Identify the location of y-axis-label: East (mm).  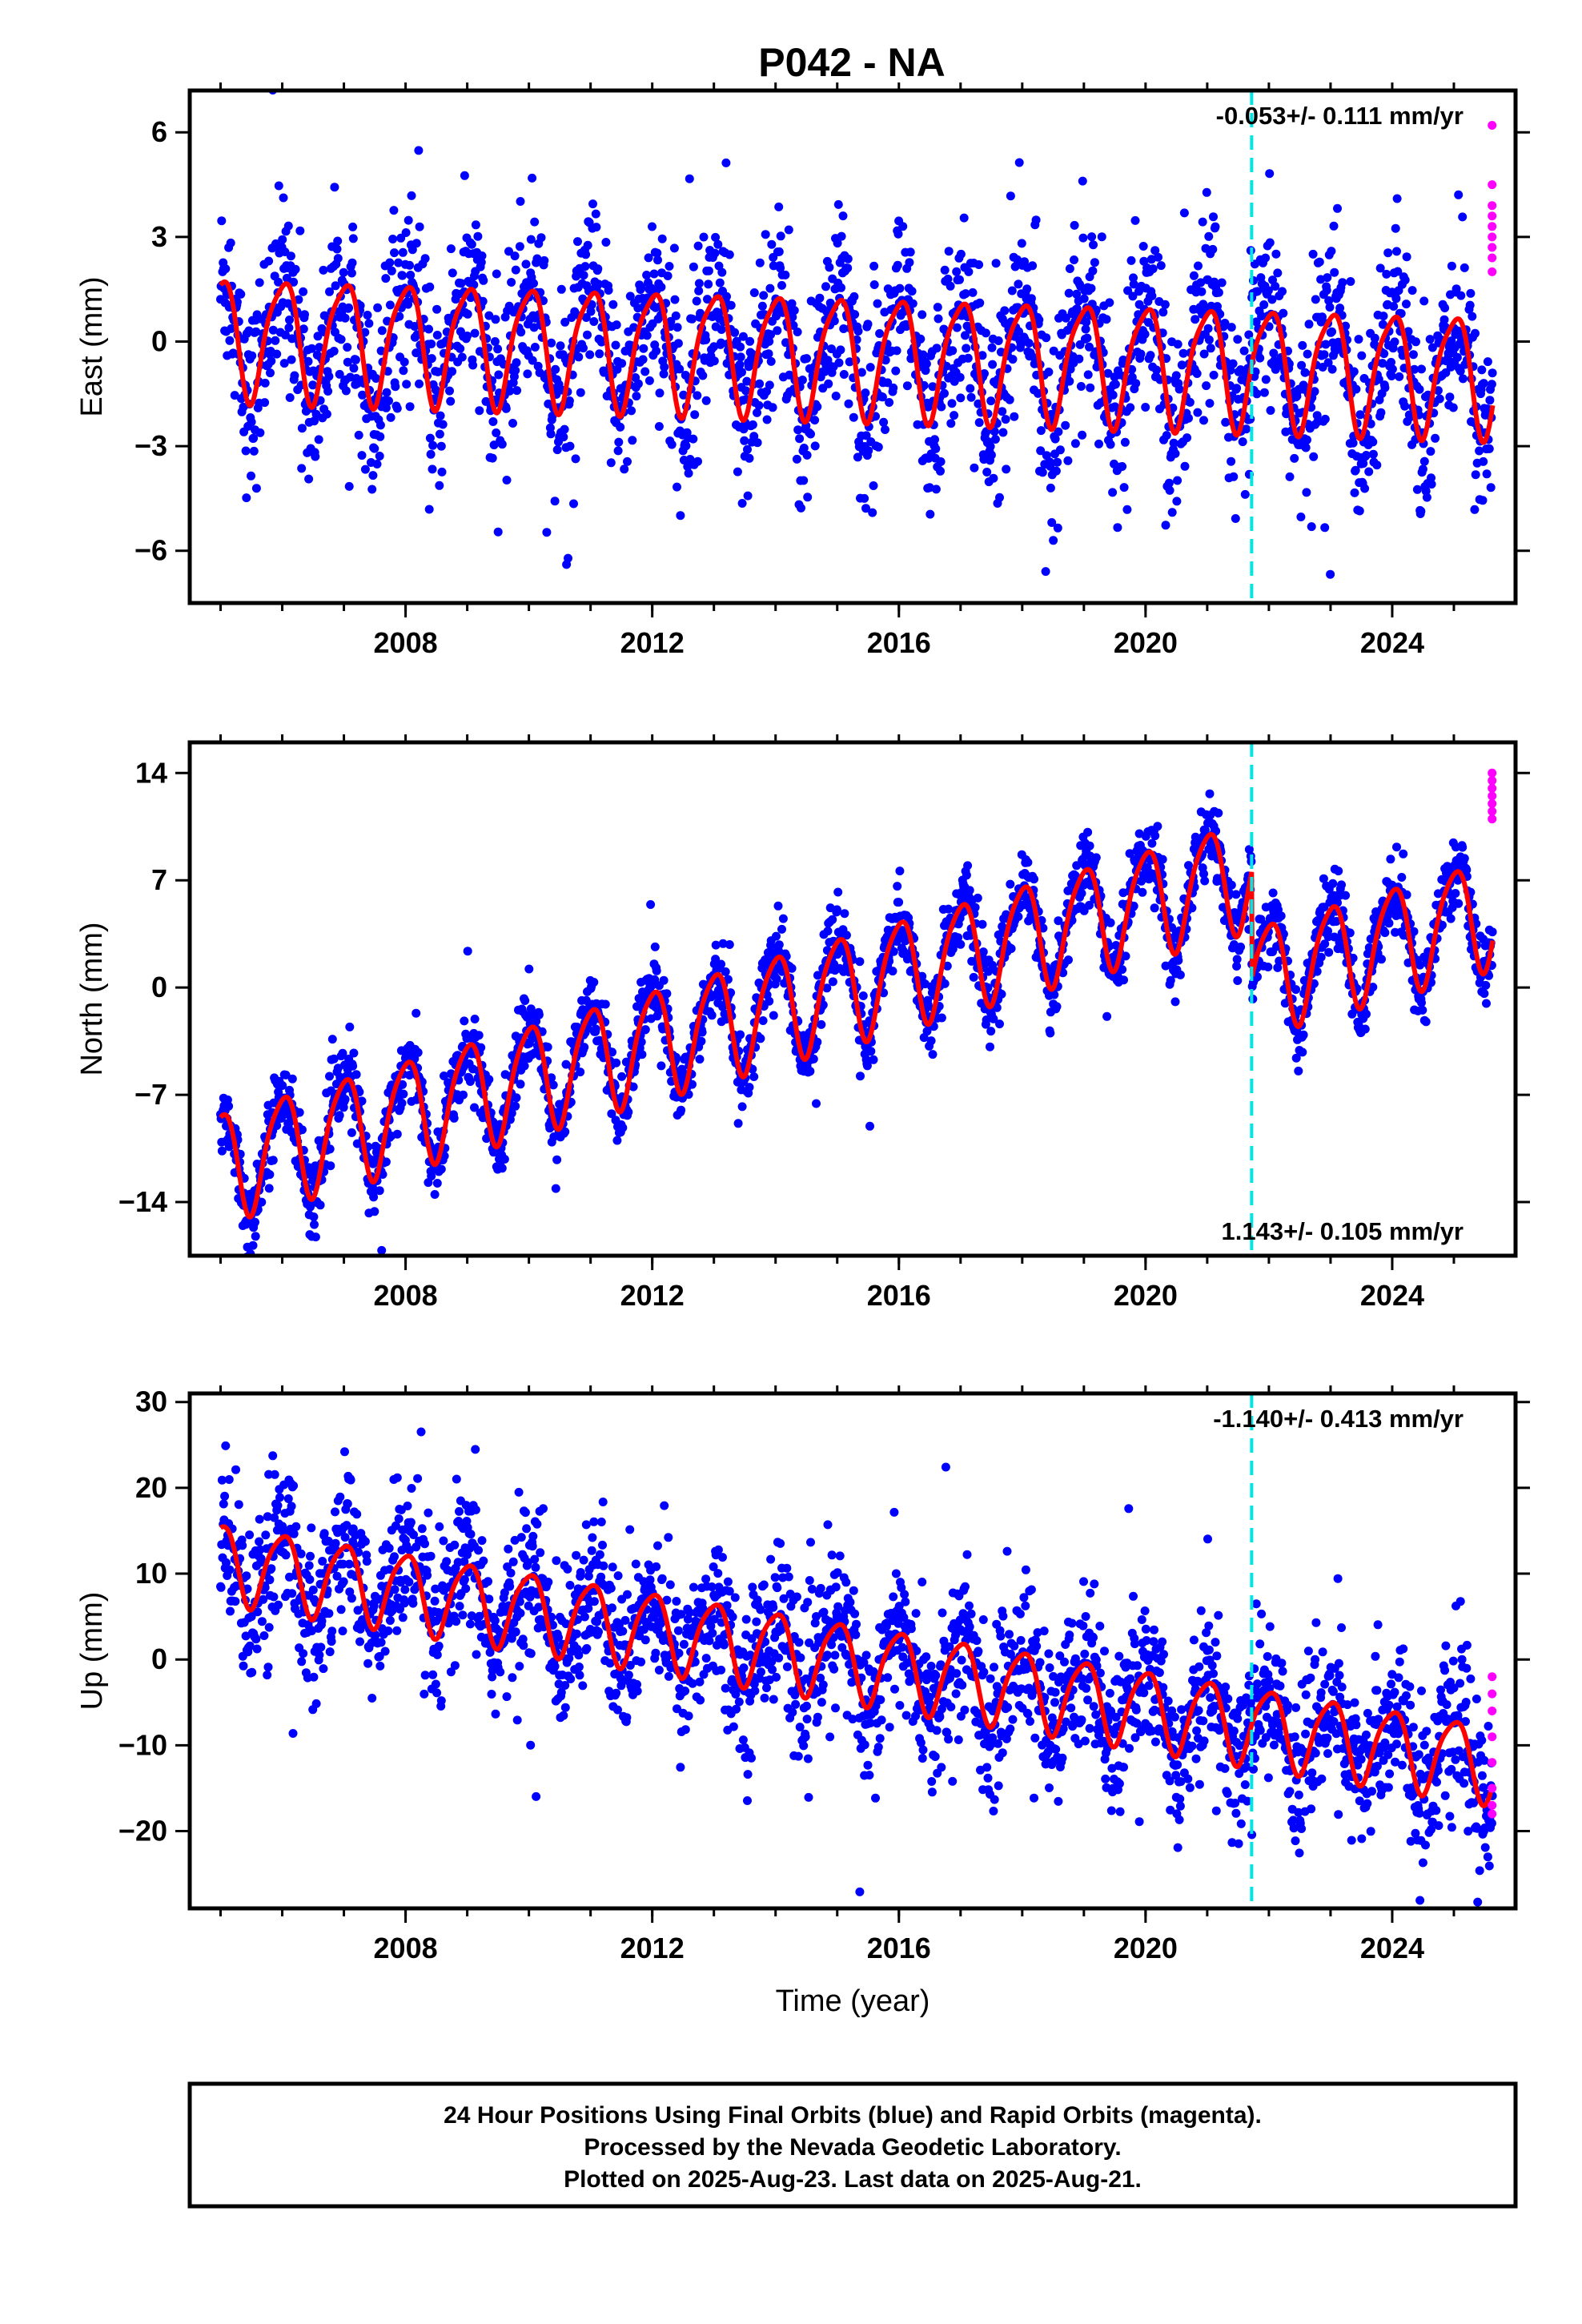
(92, 346).